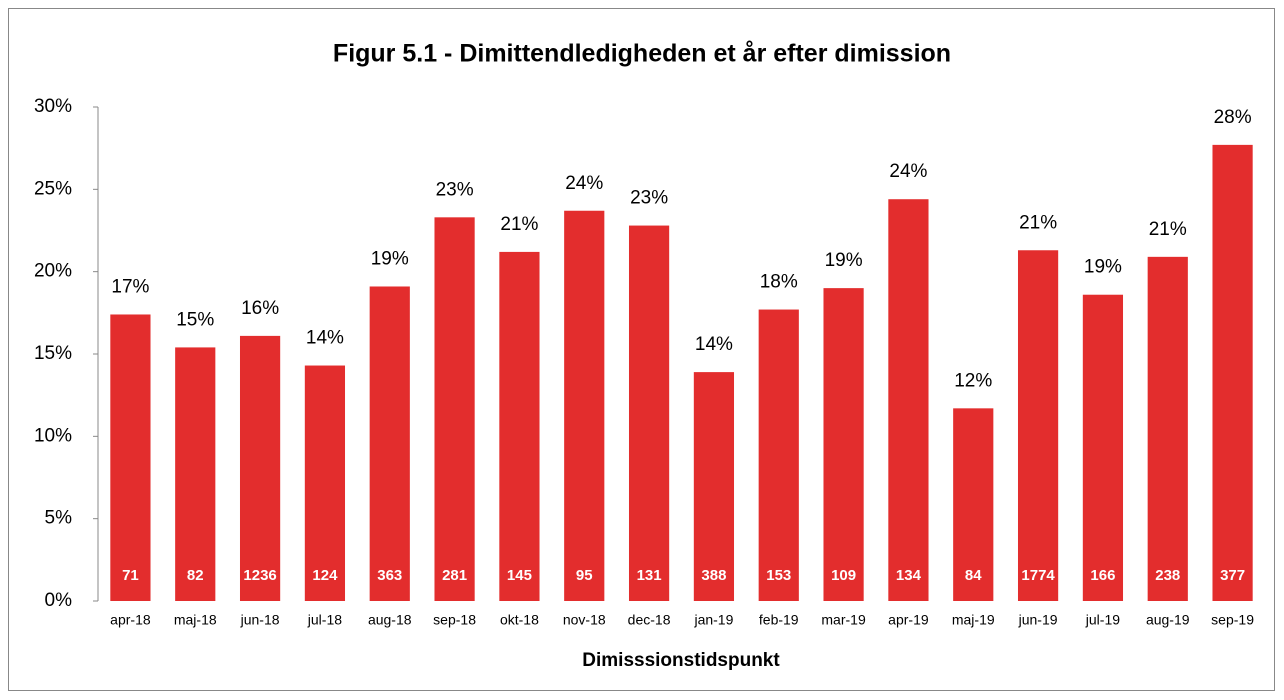 The width and height of the screenshot is (1284, 700). Describe the element at coordinates (908, 620) in the screenshot. I see `x-tick-label: apr-19` at that location.